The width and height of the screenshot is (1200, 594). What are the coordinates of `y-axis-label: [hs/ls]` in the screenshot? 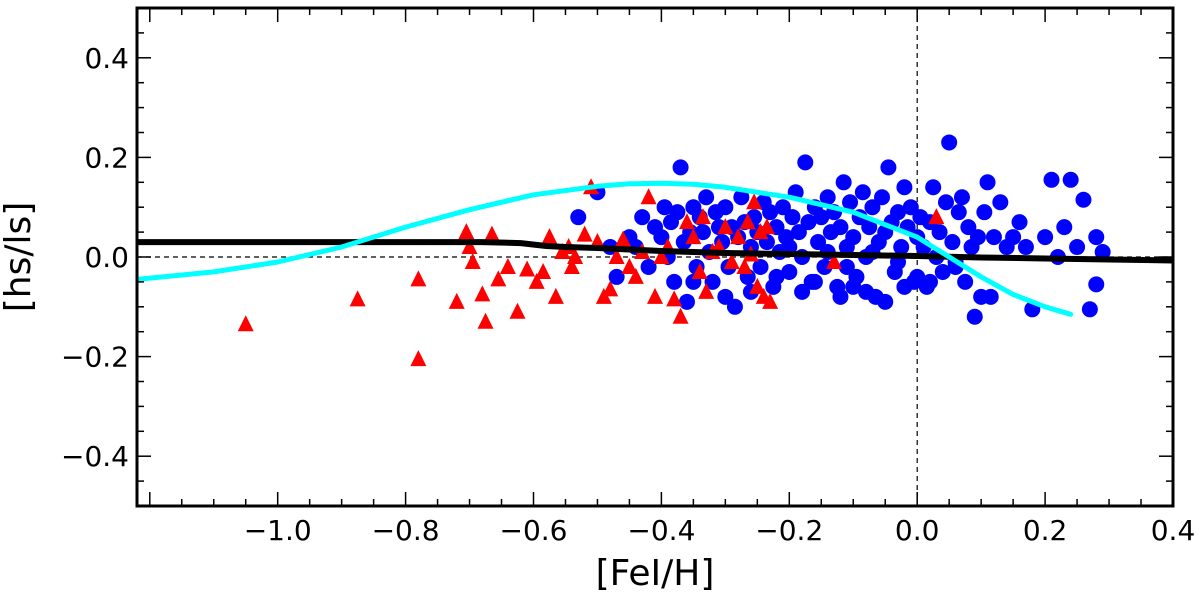 It's located at (19, 257).